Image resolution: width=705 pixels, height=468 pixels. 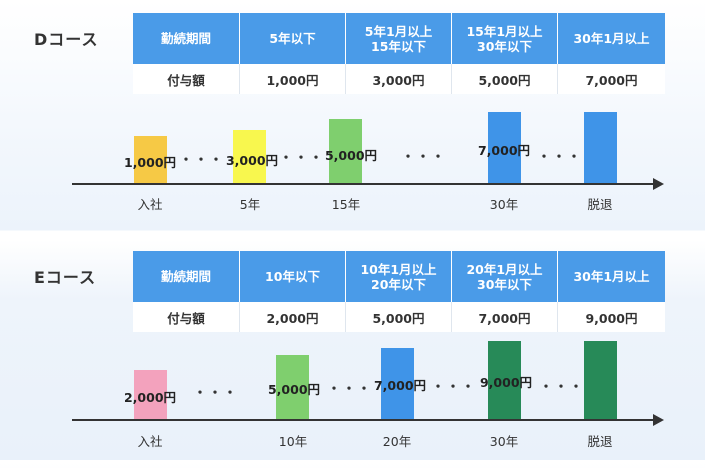 I want to click on row-value-3: 7,000円, so click(x=505, y=317).